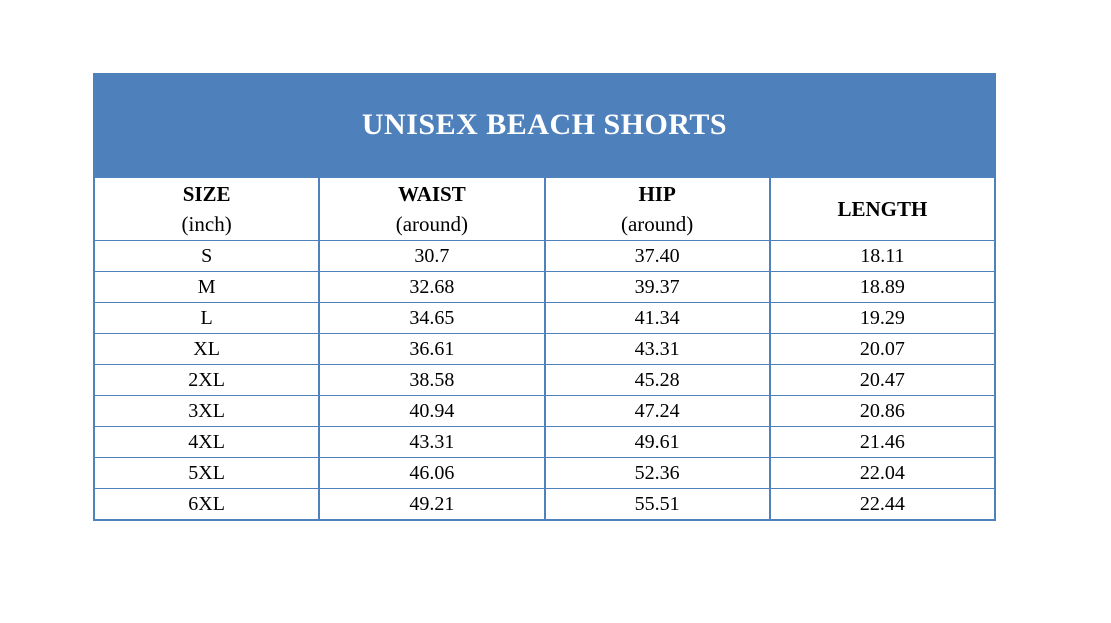  What do you see at coordinates (657, 224) in the screenshot?
I see `column-header-hip-sub: (around)` at bounding box center [657, 224].